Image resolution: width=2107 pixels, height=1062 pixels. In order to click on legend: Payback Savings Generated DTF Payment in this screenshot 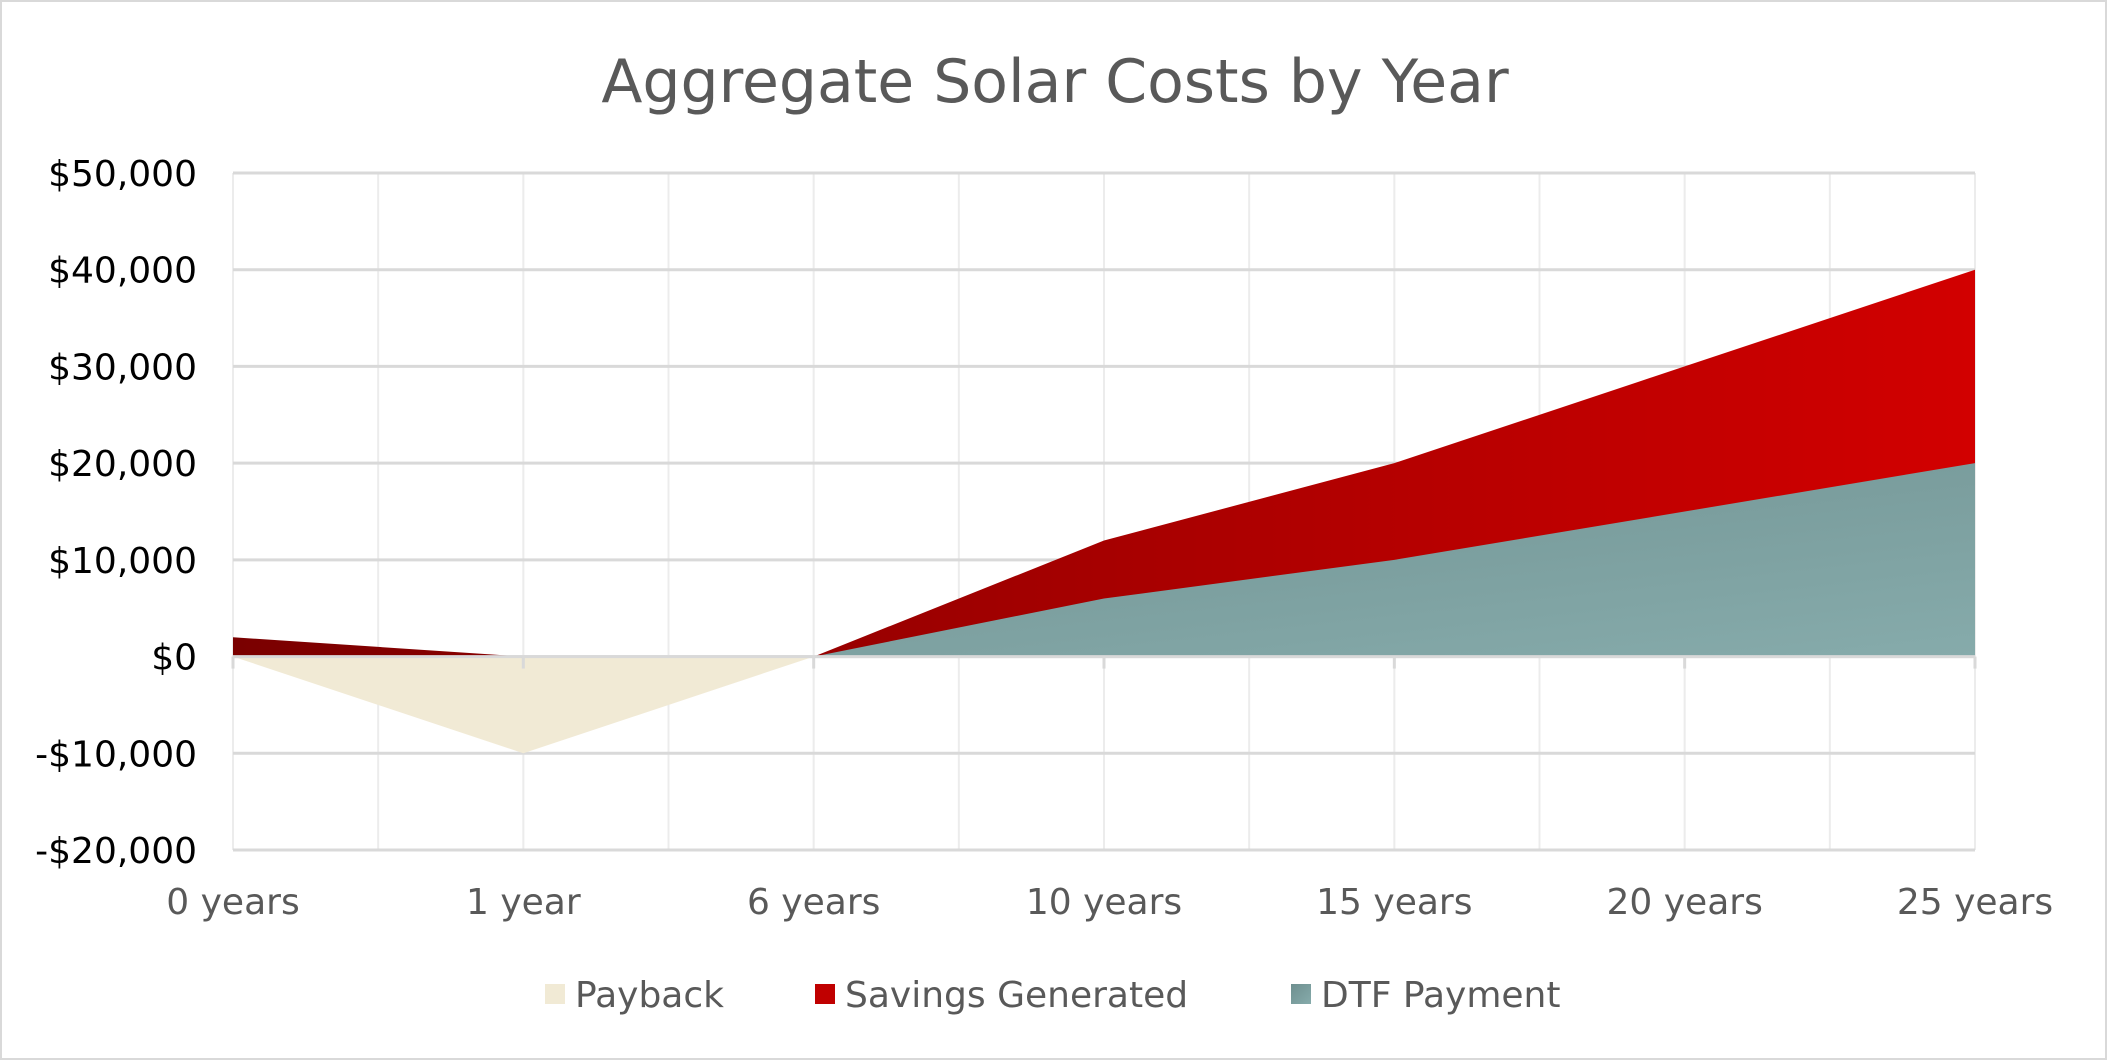, I will do `click(1052, 995)`.